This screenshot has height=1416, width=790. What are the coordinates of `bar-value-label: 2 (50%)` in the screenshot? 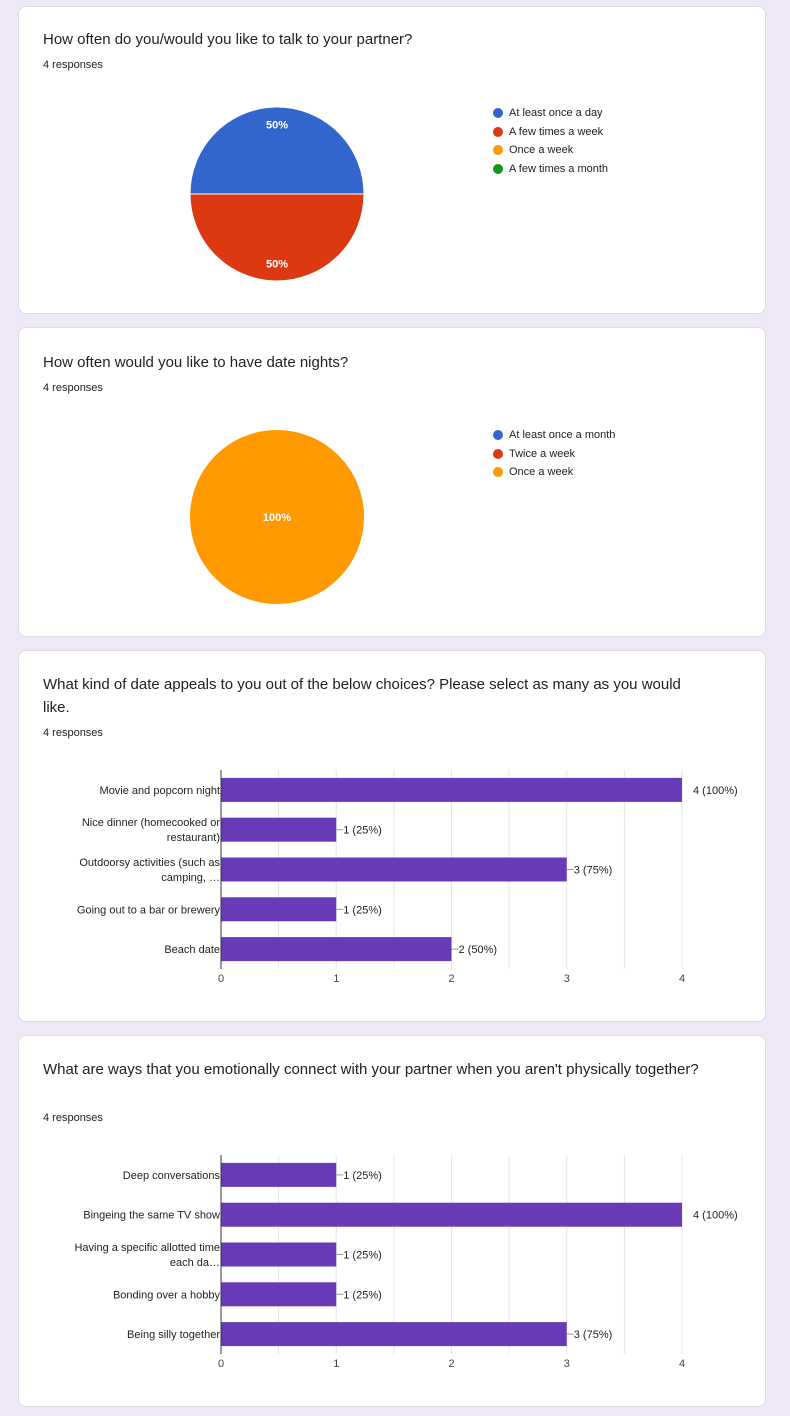 It's located at (478, 950).